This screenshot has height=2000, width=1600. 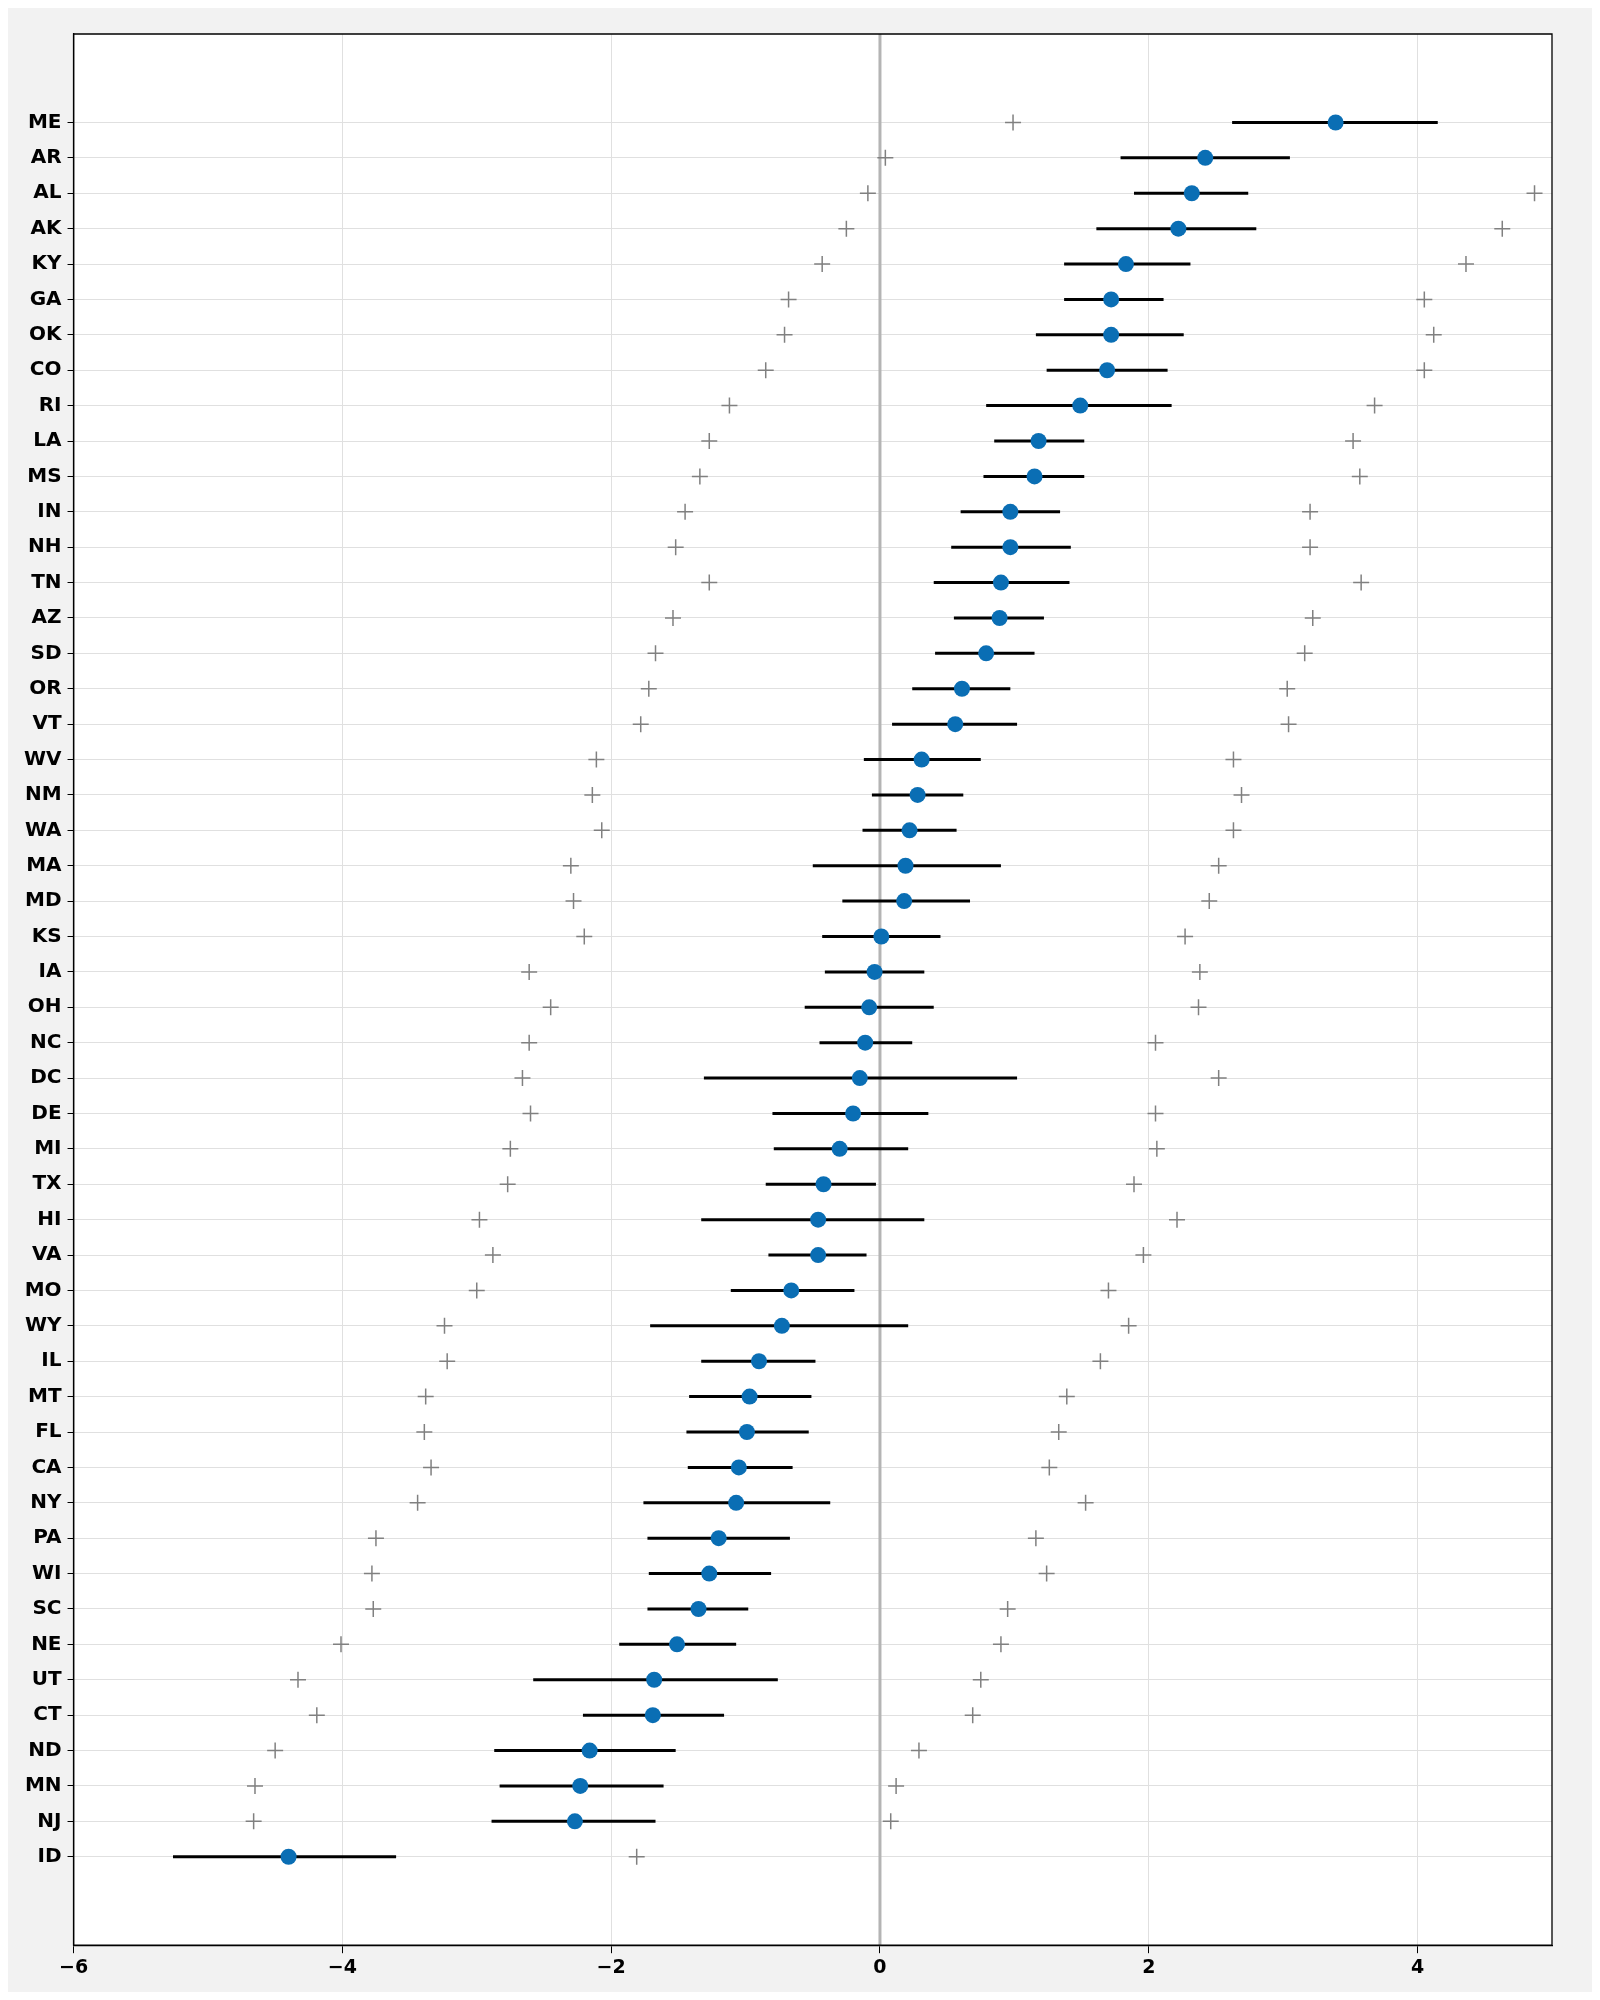 I want to click on y-tick-label: CO, so click(x=45, y=368).